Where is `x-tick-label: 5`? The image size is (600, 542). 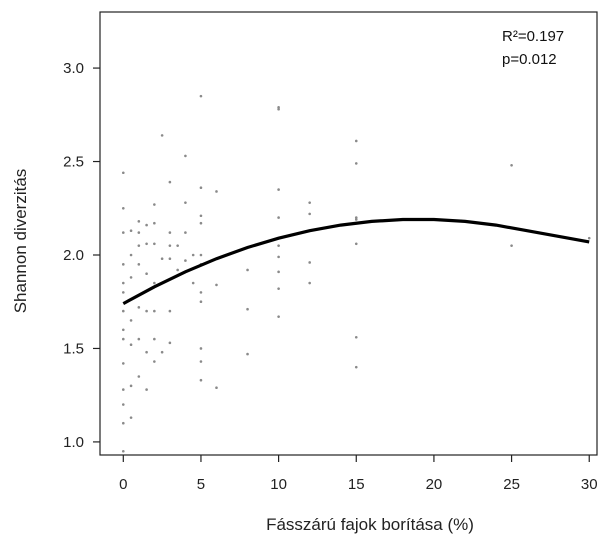 x-tick-label: 5 is located at coordinates (201, 484).